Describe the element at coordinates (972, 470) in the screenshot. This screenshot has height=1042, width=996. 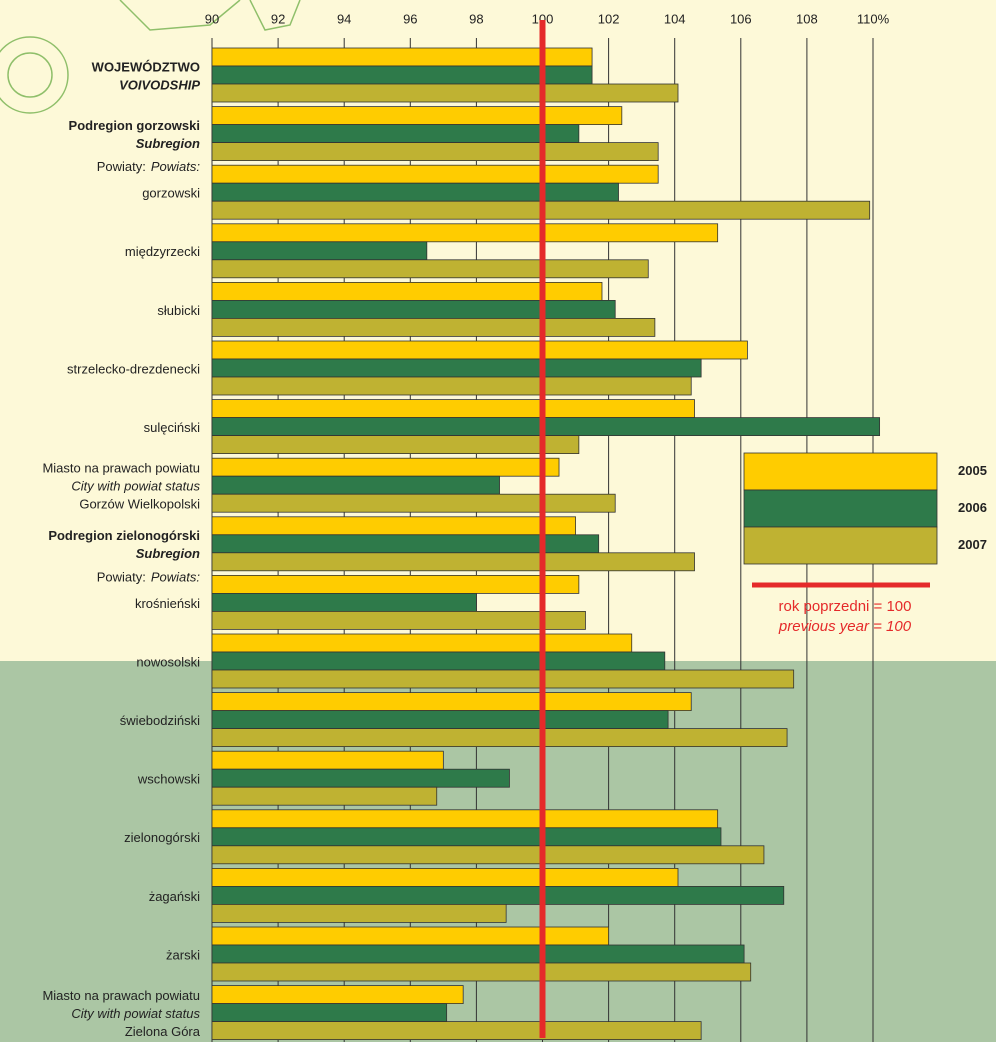
I see `legend-label: 2005` at that location.